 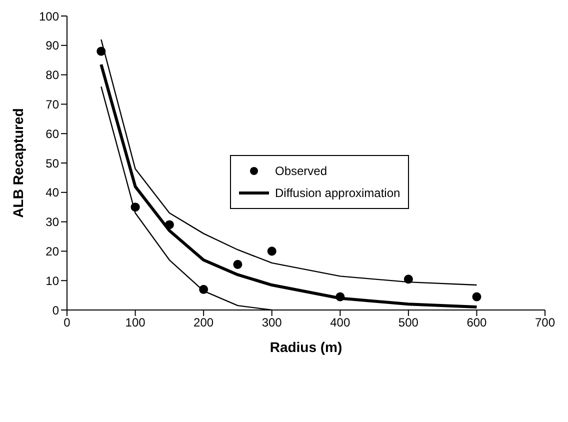 I want to click on y-tick-label: 40, so click(x=53, y=193).